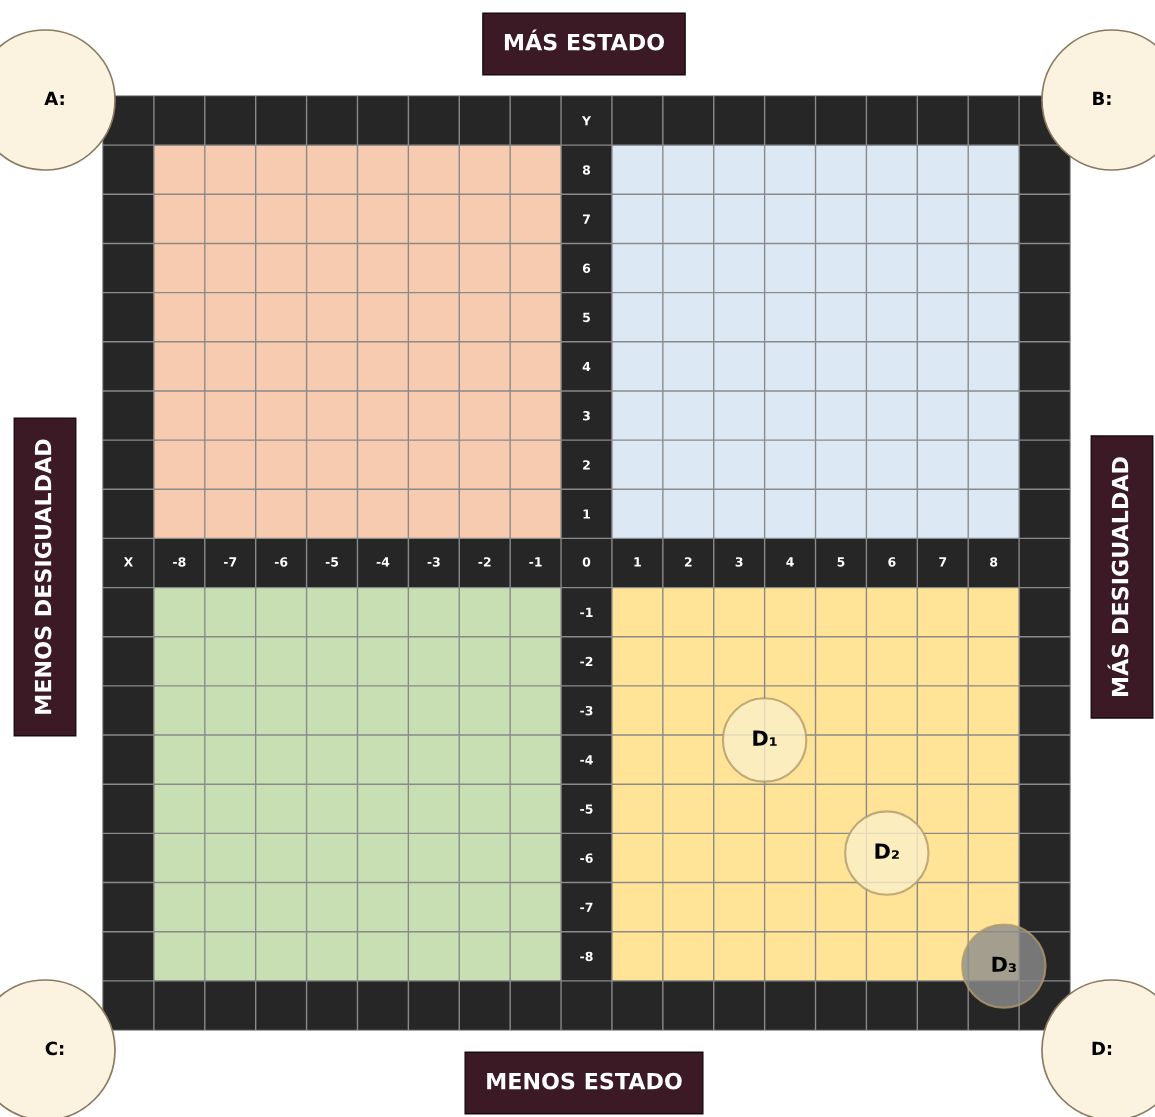 The image size is (1155, 1117). I want to click on y-tick-label: 3, so click(586, 416).